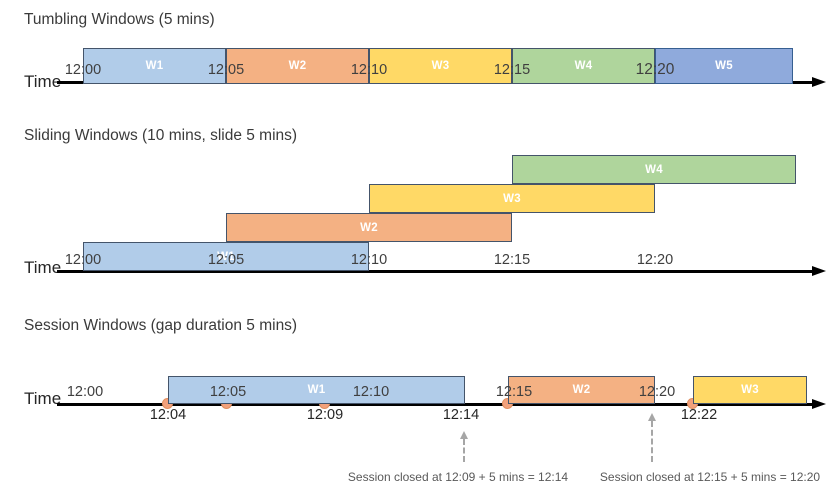 The width and height of the screenshot is (829, 498). I want to click on tumbling-window-w5: W5, so click(724, 66).